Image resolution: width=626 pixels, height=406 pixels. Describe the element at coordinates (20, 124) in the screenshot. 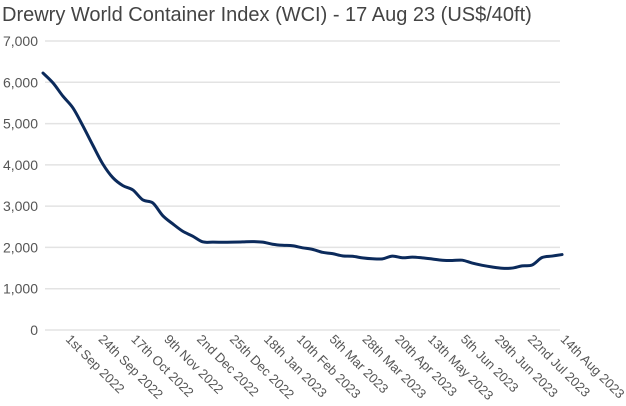

I see `y-tick-label: 5,000` at that location.